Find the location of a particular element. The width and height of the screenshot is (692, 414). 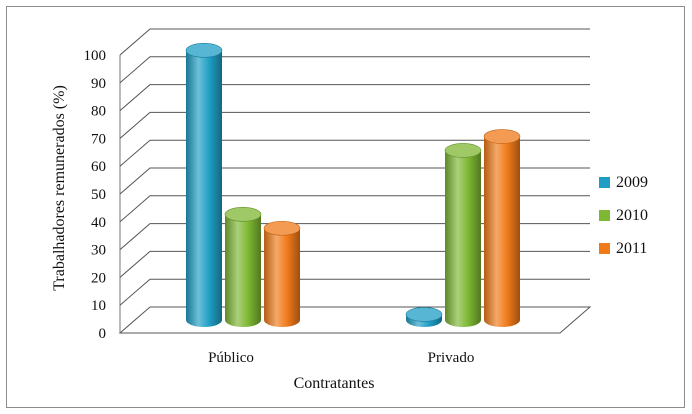

y-tick-label: 30 is located at coordinates (98, 251).